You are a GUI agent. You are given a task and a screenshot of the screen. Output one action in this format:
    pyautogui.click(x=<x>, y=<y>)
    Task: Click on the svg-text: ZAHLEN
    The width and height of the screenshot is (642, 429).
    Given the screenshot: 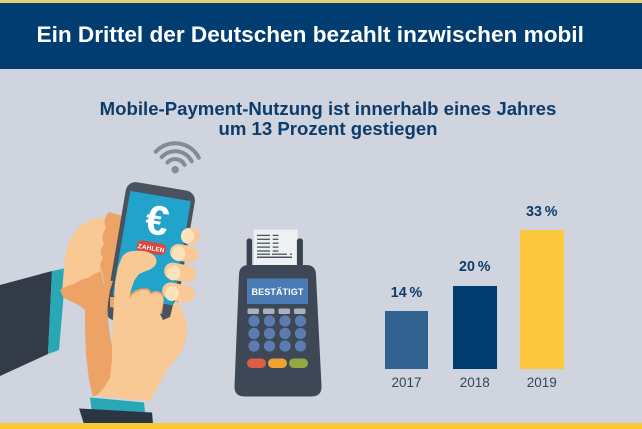 What is the action you would take?
    pyautogui.click(x=151, y=248)
    